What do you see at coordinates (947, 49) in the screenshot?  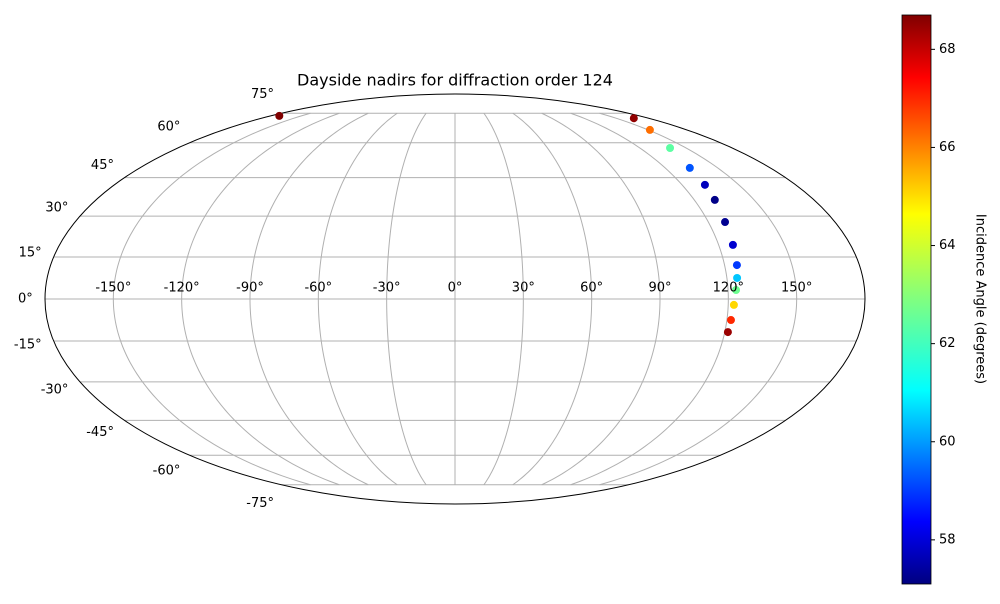 I see `colorbar-tick-label: 68` at bounding box center [947, 49].